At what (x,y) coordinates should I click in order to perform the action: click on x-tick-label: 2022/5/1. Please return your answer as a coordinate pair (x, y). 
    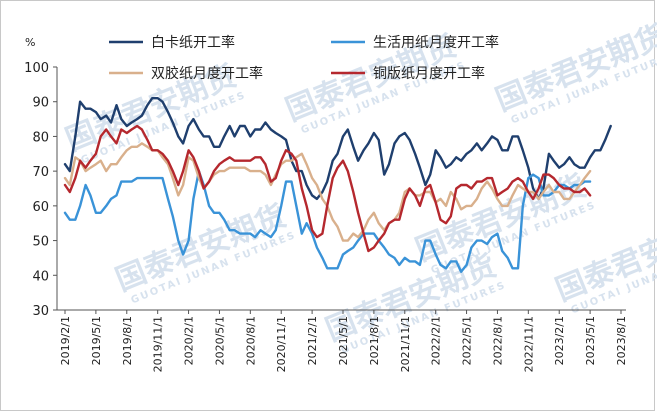
    Looking at the image, I should click on (467, 340).